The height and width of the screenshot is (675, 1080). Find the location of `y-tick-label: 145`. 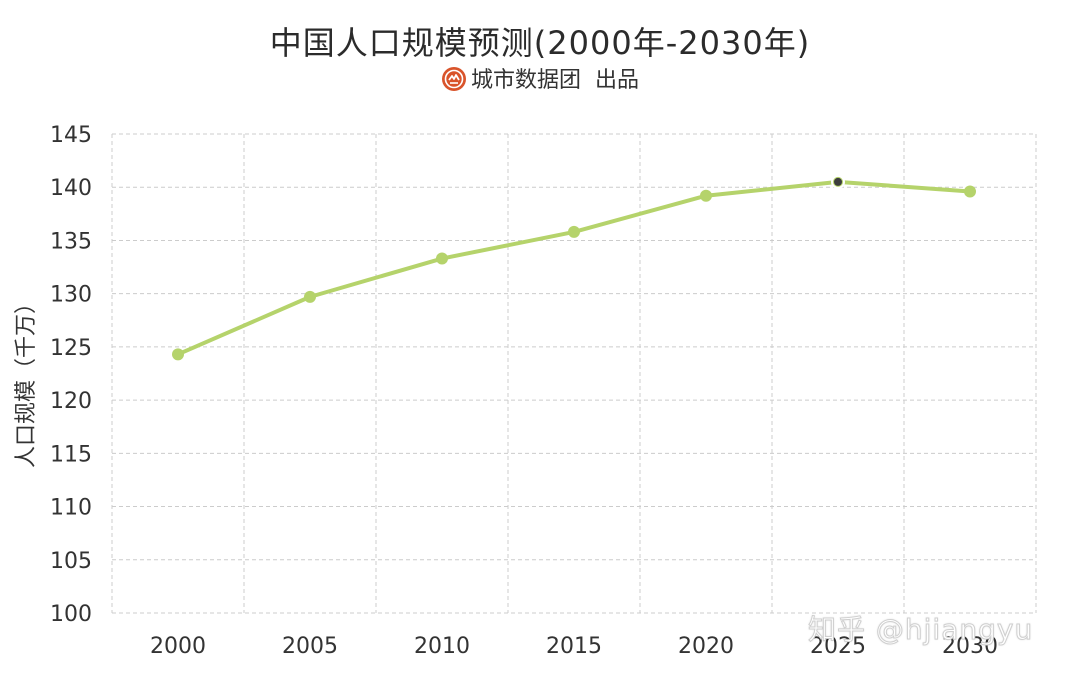

y-tick-label: 145 is located at coordinates (71, 135).